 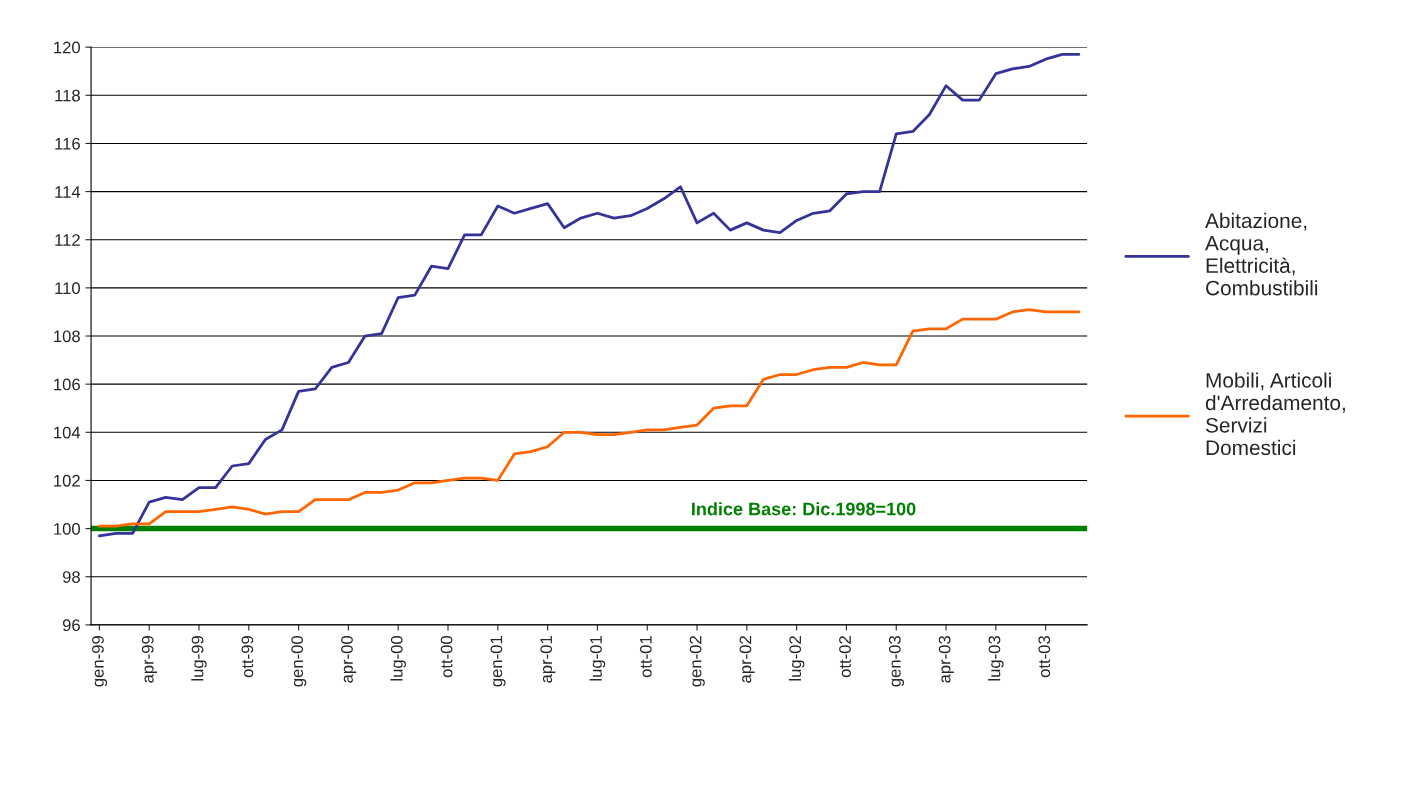 I want to click on x-tick-label: ott-00, so click(x=446, y=656).